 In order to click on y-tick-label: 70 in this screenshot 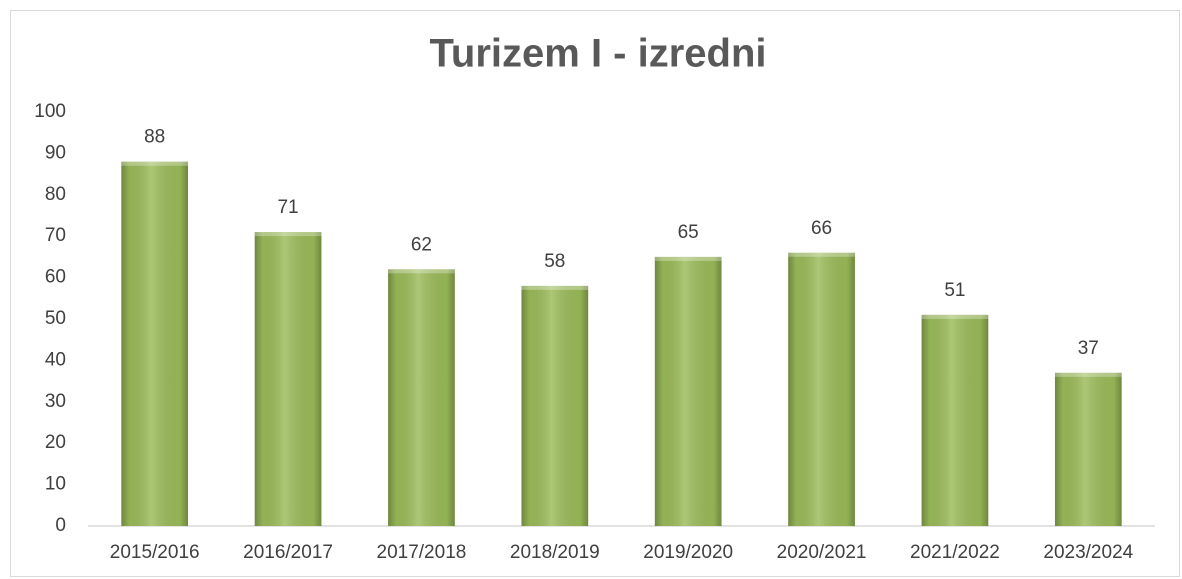, I will do `click(55, 235)`.